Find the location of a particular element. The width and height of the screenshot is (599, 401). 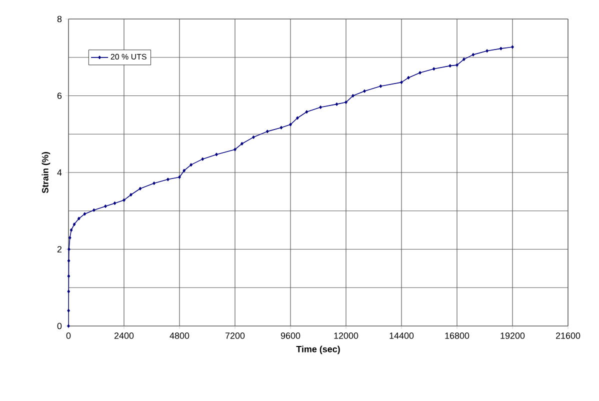

x-tick-label: 12000 is located at coordinates (346, 335).